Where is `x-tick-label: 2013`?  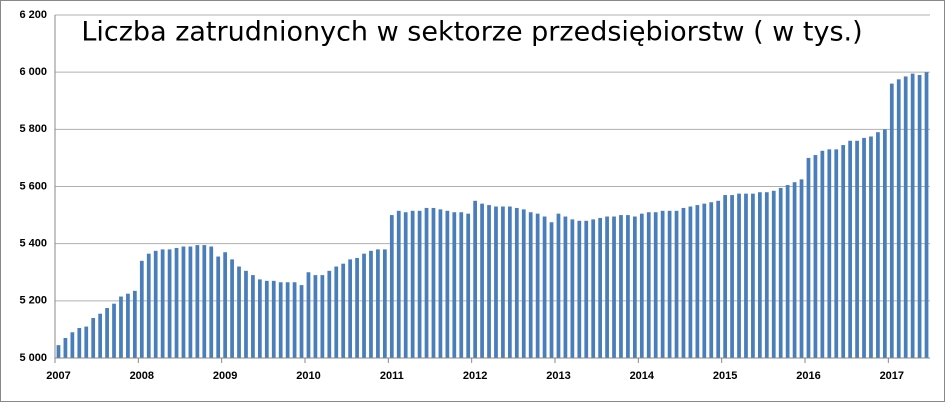
x-tick-label: 2013 is located at coordinates (558, 376).